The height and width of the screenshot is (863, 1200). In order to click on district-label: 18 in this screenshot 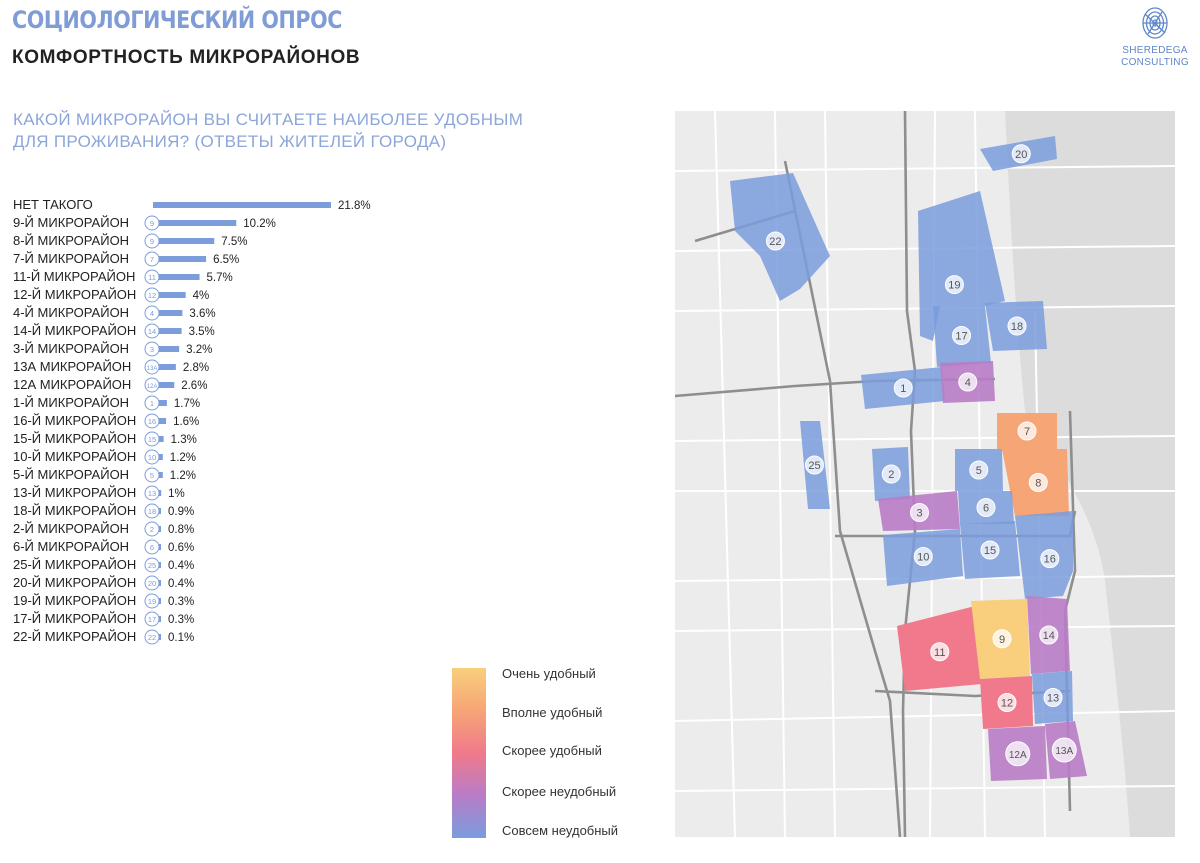, I will do `click(1017, 327)`.